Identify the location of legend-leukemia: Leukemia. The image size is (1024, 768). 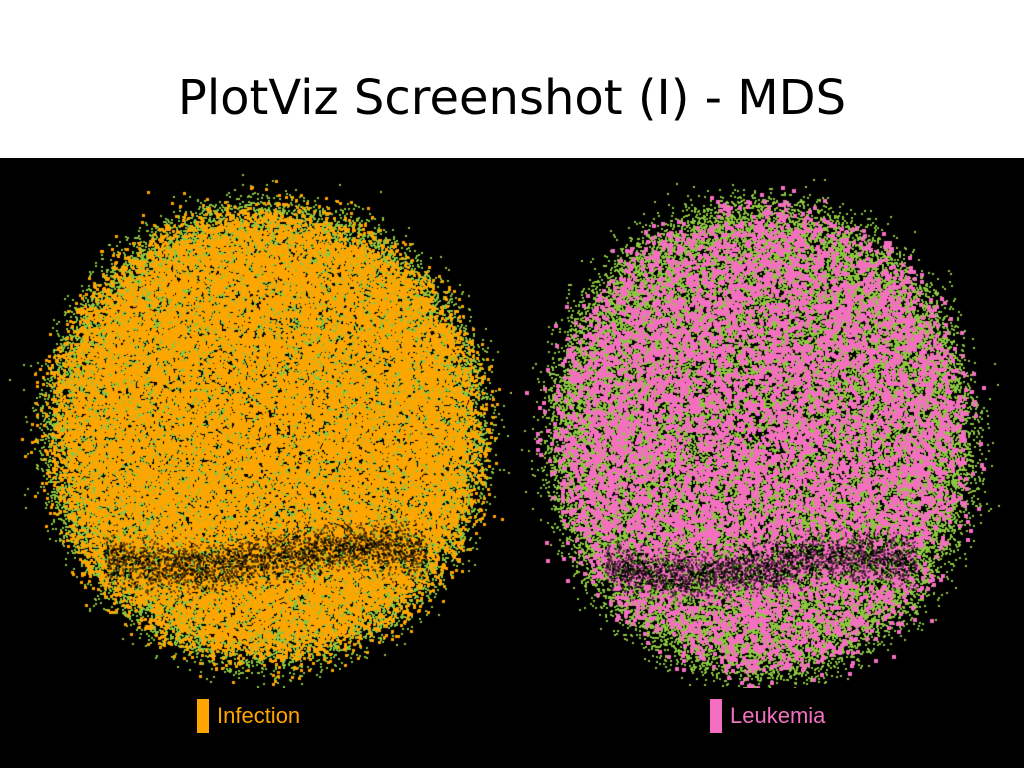
(767, 716).